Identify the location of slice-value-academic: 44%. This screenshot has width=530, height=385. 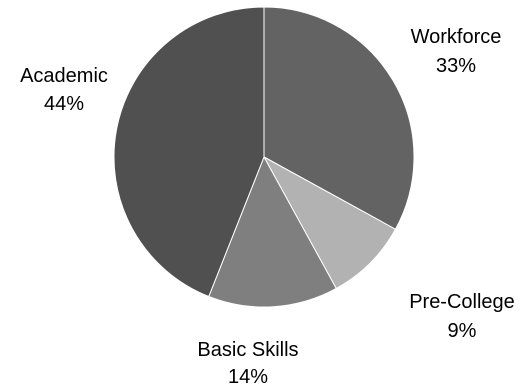
(64, 104).